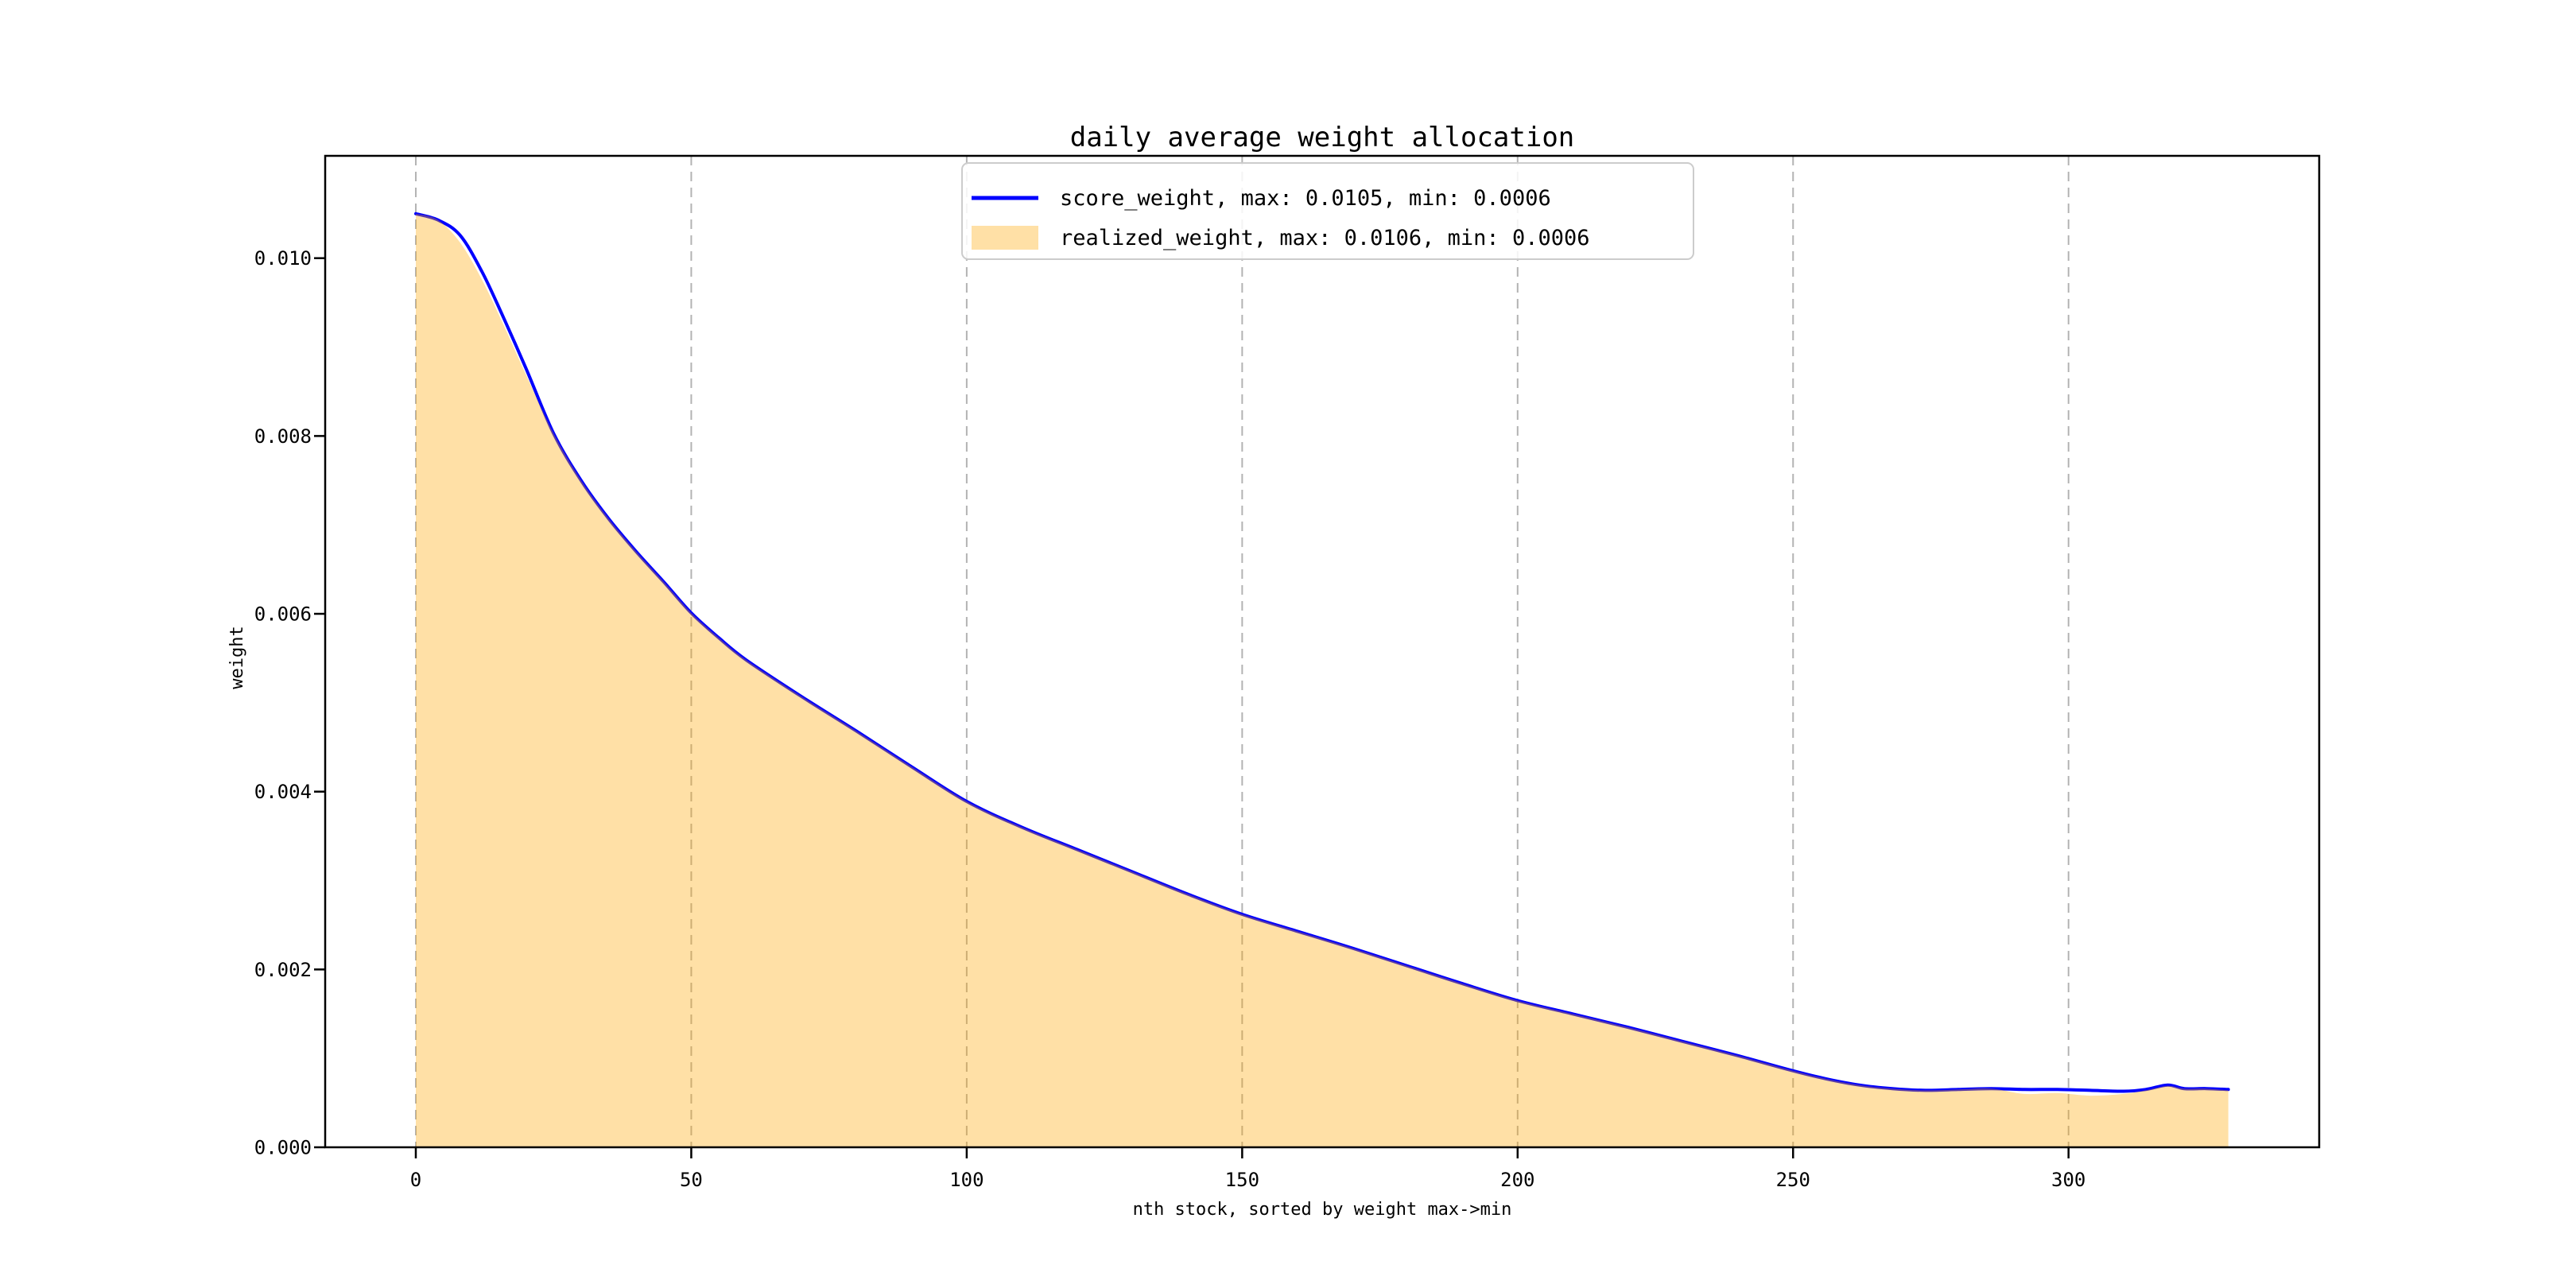  What do you see at coordinates (966, 1180) in the screenshot?
I see `x-tick-label-100: 100` at bounding box center [966, 1180].